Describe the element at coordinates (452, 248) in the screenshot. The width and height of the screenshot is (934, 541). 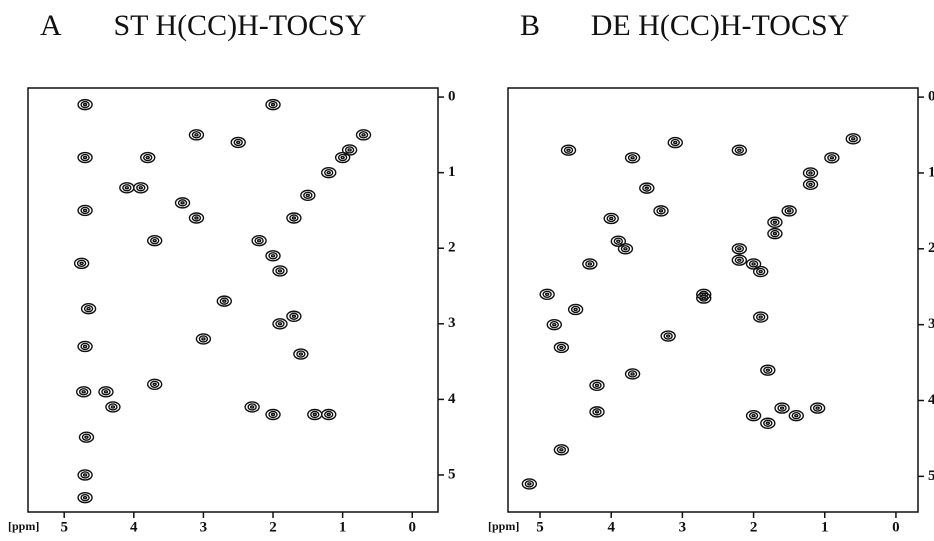
I see `y-tick-label: 2` at that location.